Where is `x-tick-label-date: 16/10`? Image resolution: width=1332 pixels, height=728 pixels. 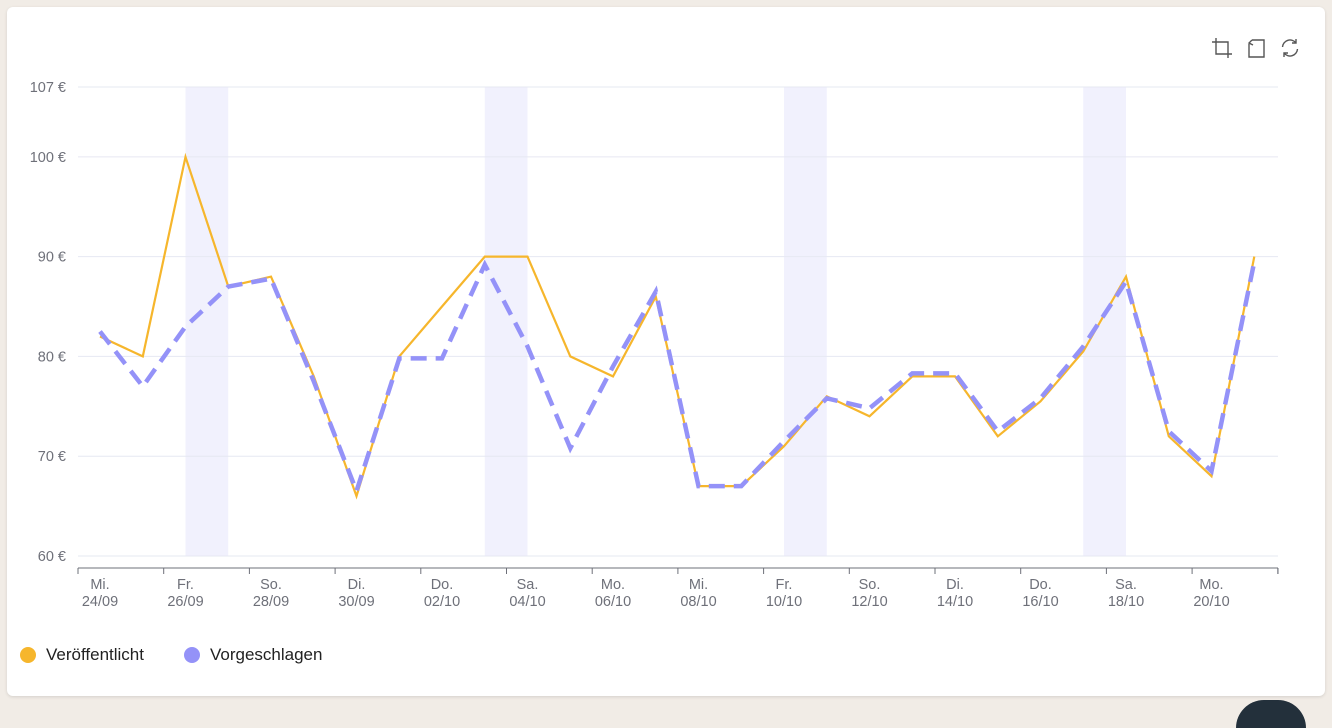 x-tick-label-date: 16/10 is located at coordinates (1040, 602).